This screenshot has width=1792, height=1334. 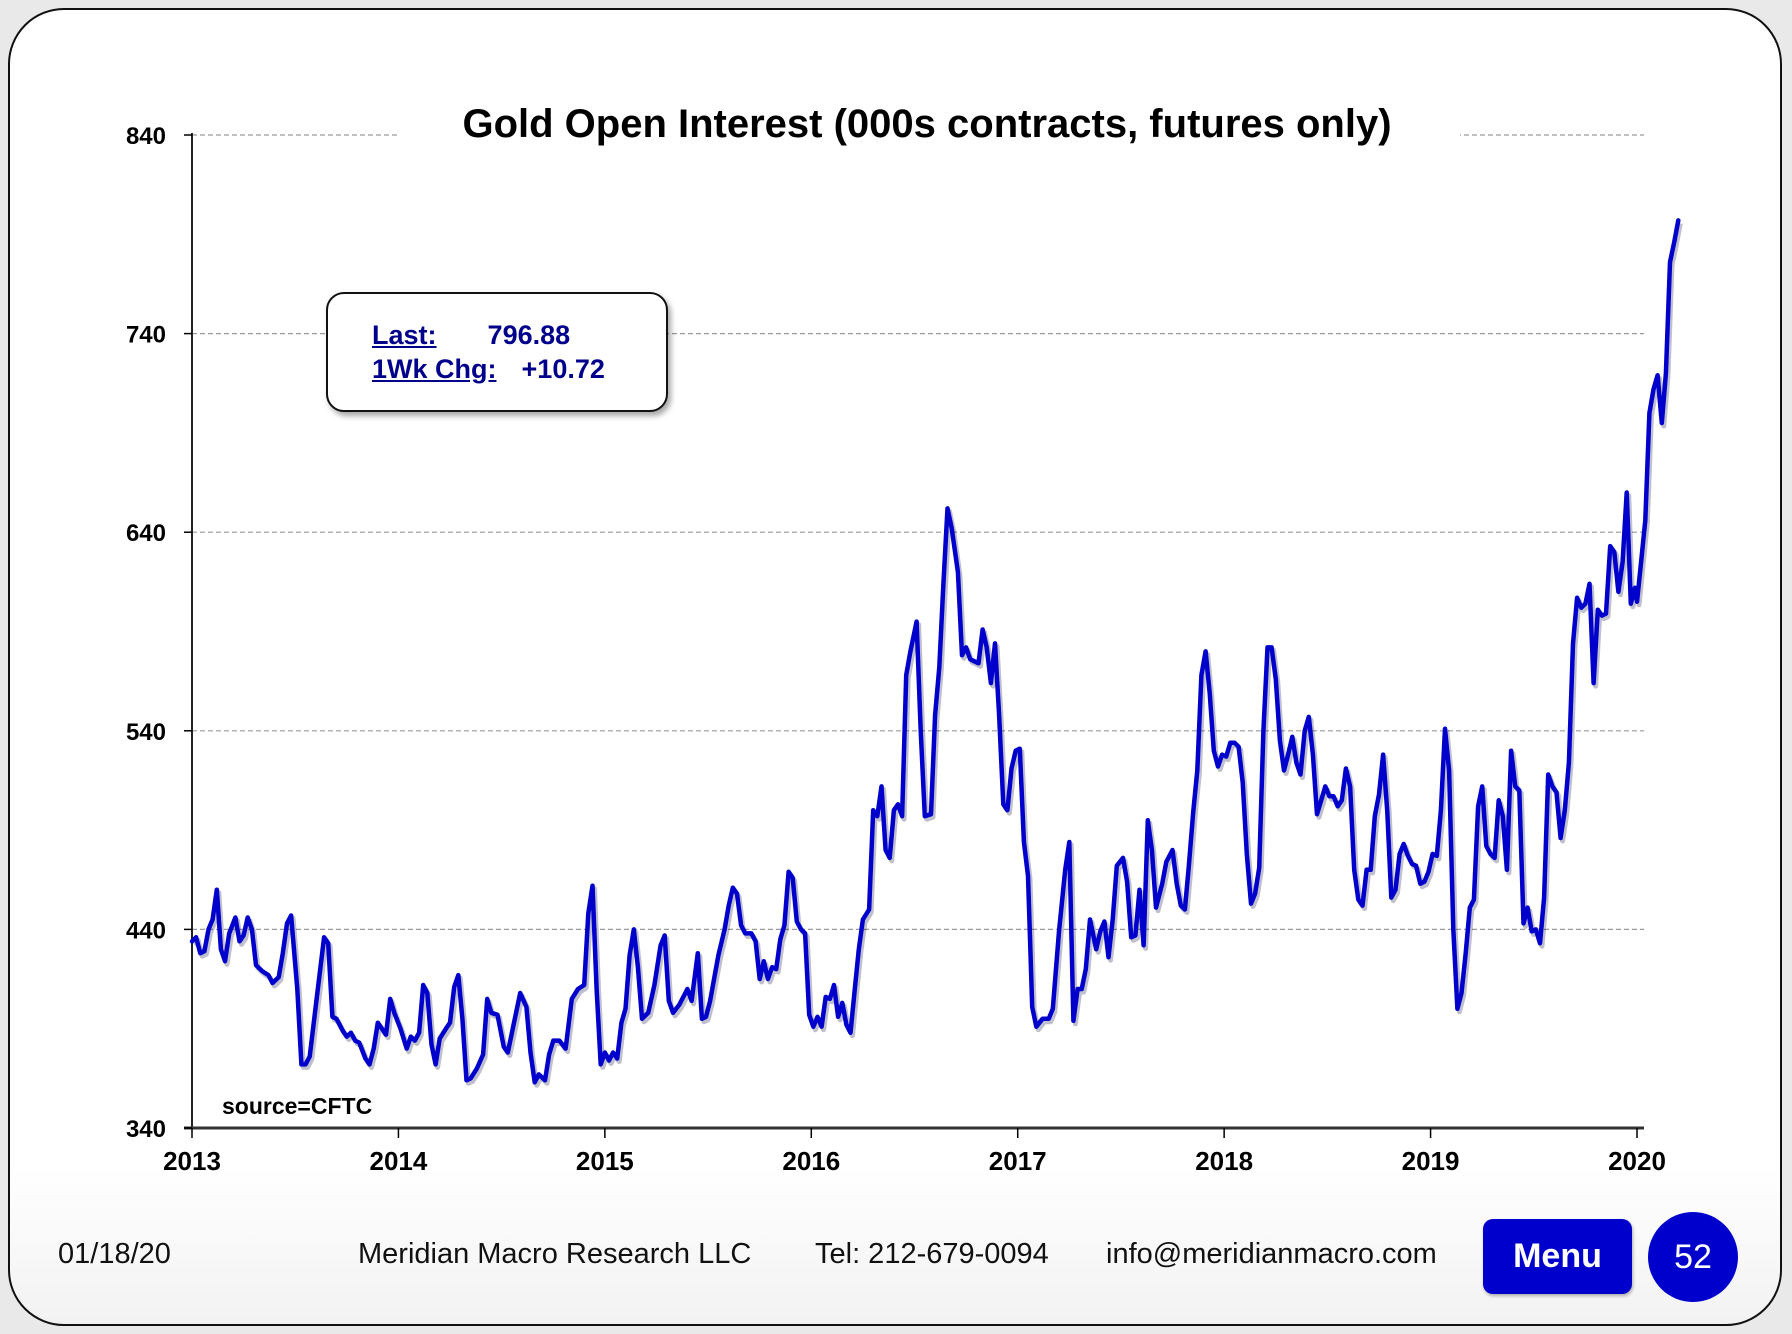 I want to click on footer-email: info@meridianmacro.com, so click(x=1271, y=1254).